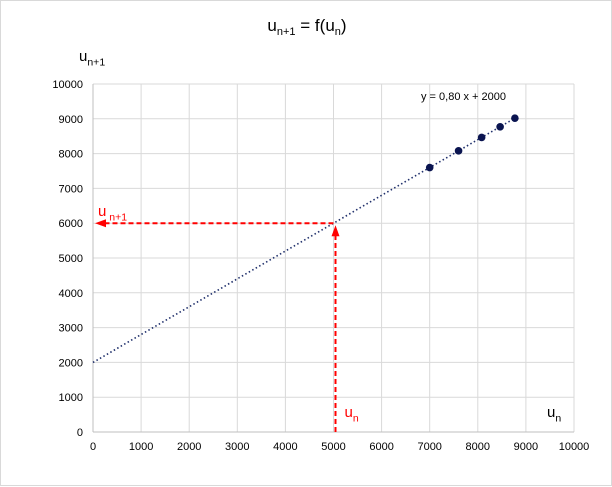  What do you see at coordinates (429, 447) in the screenshot?
I see `x-tick-label: 7000` at bounding box center [429, 447].